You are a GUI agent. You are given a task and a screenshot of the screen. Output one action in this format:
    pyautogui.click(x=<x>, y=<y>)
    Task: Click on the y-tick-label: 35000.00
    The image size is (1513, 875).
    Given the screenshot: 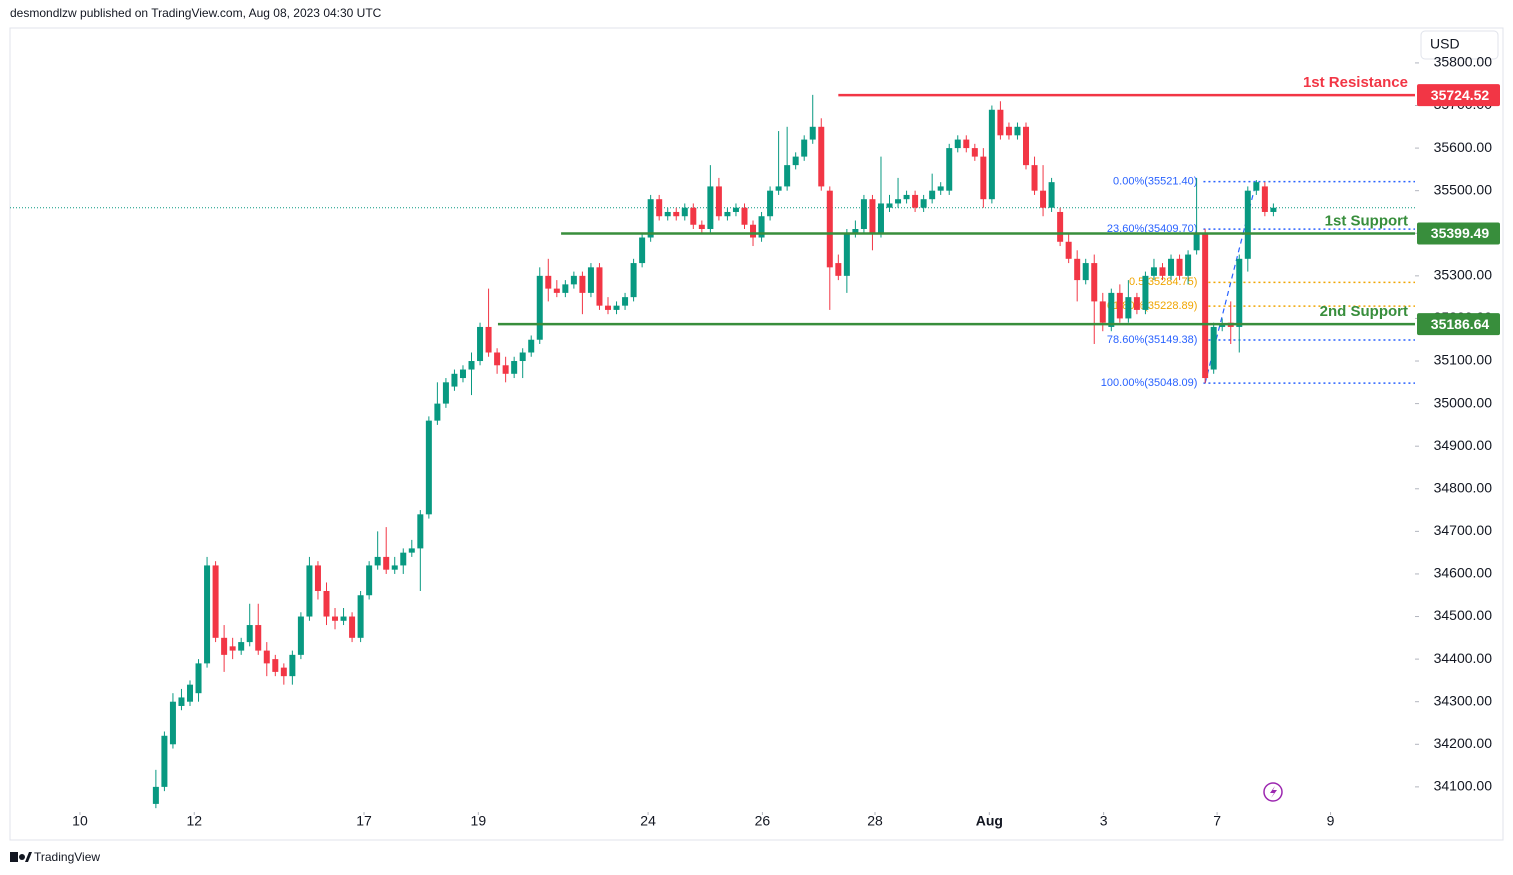 What is the action you would take?
    pyautogui.click(x=1463, y=402)
    